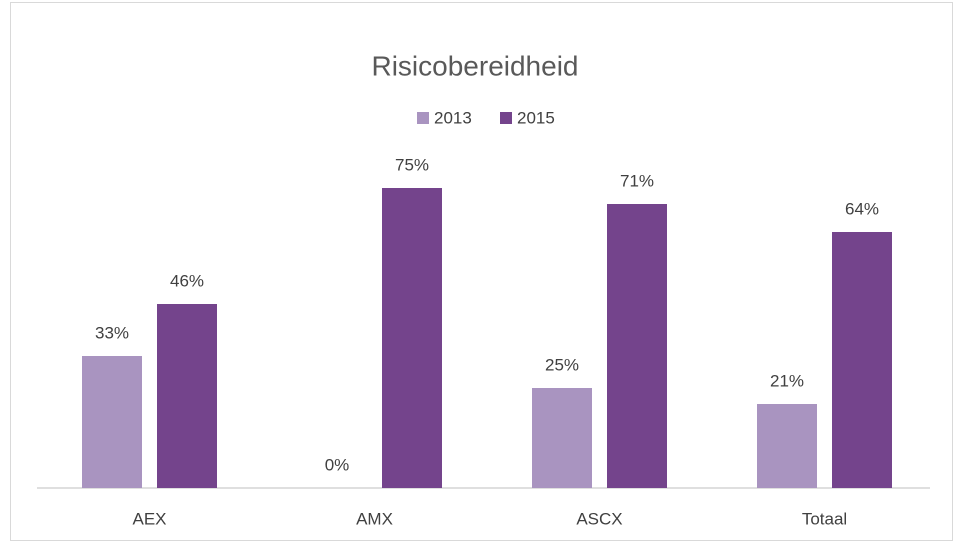 This screenshot has height=542, width=956. Describe the element at coordinates (112, 332) in the screenshot. I see `data-label: 33%` at that location.